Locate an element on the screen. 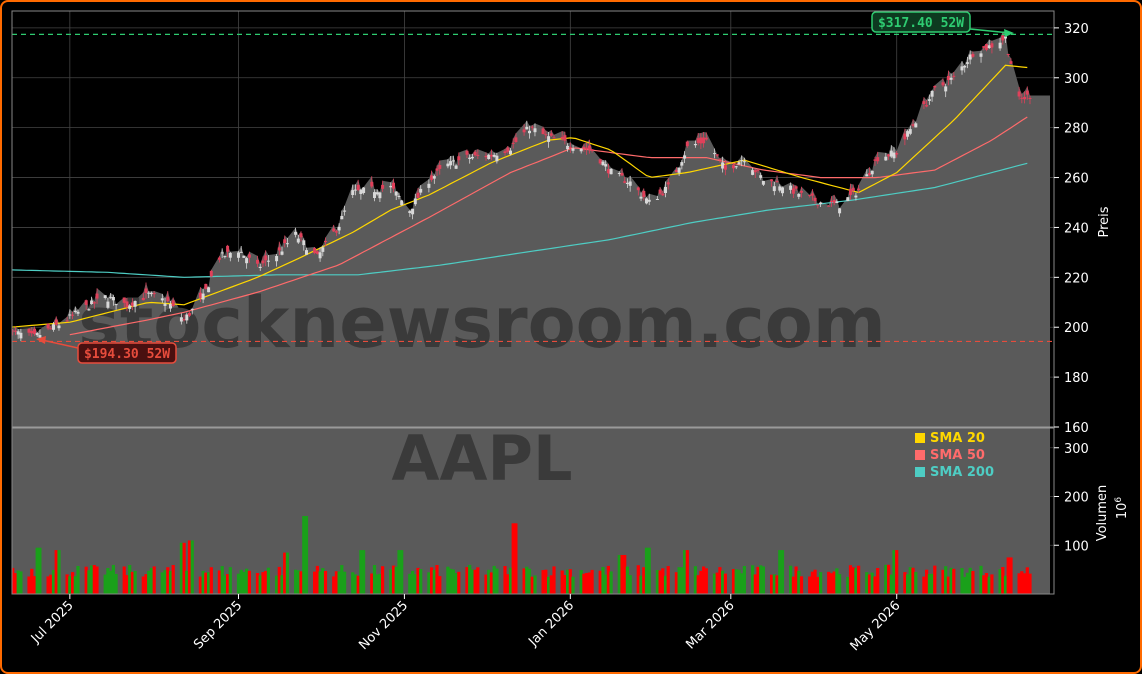 This screenshot has width=1142, height=674. low-52w-arrow is located at coordinates (60, 344).